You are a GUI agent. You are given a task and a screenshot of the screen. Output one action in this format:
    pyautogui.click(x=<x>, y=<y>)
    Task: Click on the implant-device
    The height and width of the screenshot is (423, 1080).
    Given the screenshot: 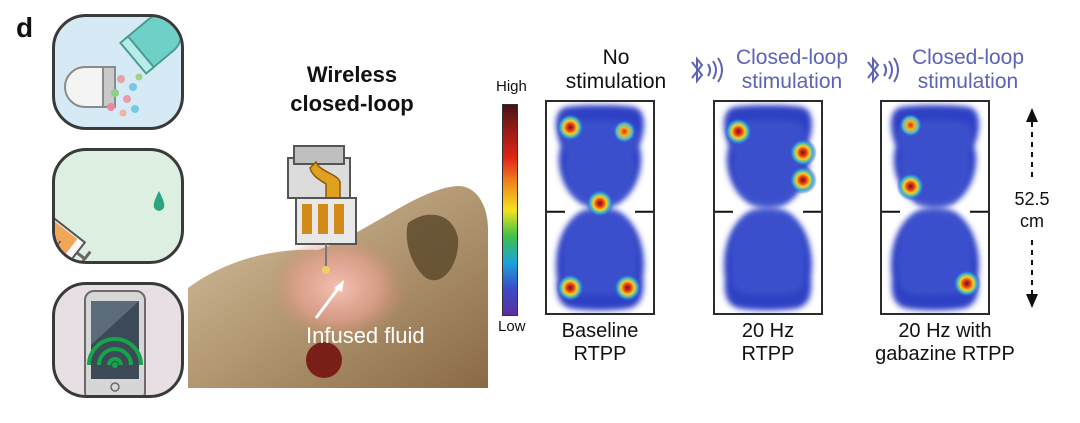 What is the action you would take?
    pyautogui.click(x=322, y=209)
    